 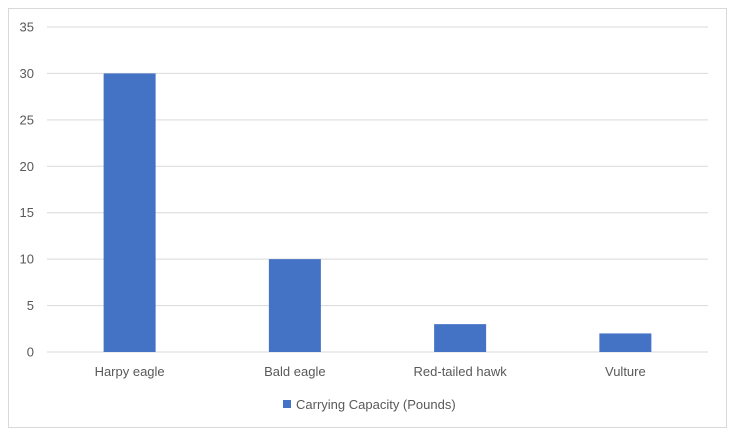 I want to click on y-tick-label: 20, so click(x=27, y=166).